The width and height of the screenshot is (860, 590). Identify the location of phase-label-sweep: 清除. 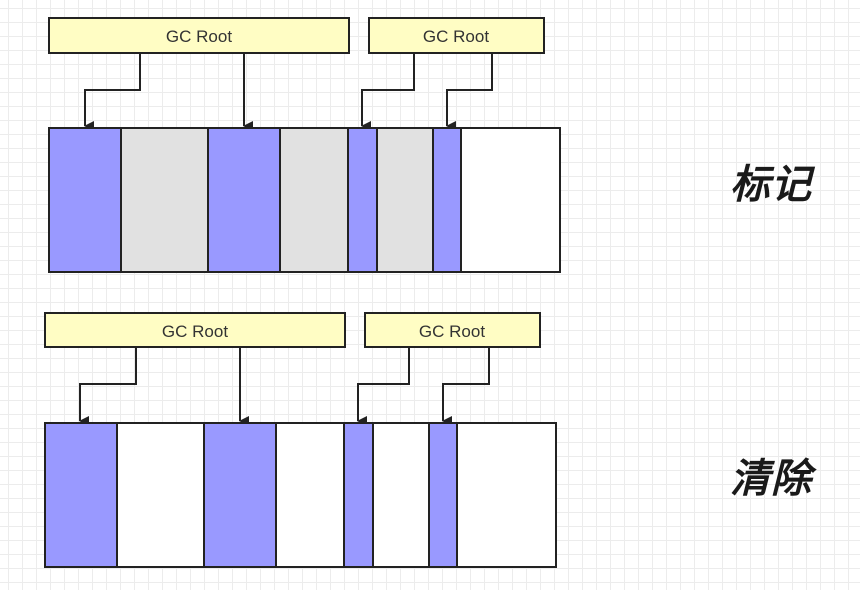
(771, 479).